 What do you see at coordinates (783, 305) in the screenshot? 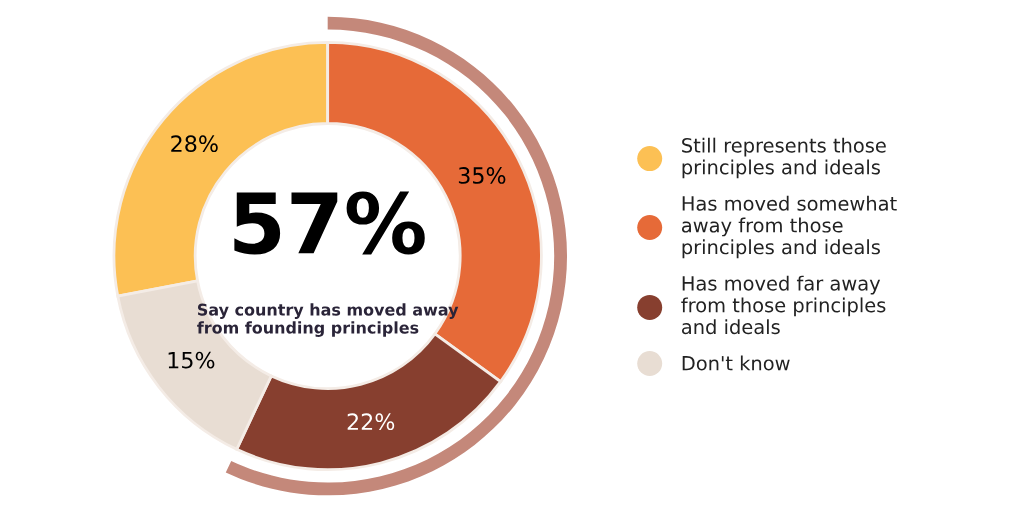
I see `legend-label: Has moved far away from those principles and ideals` at bounding box center [783, 305].